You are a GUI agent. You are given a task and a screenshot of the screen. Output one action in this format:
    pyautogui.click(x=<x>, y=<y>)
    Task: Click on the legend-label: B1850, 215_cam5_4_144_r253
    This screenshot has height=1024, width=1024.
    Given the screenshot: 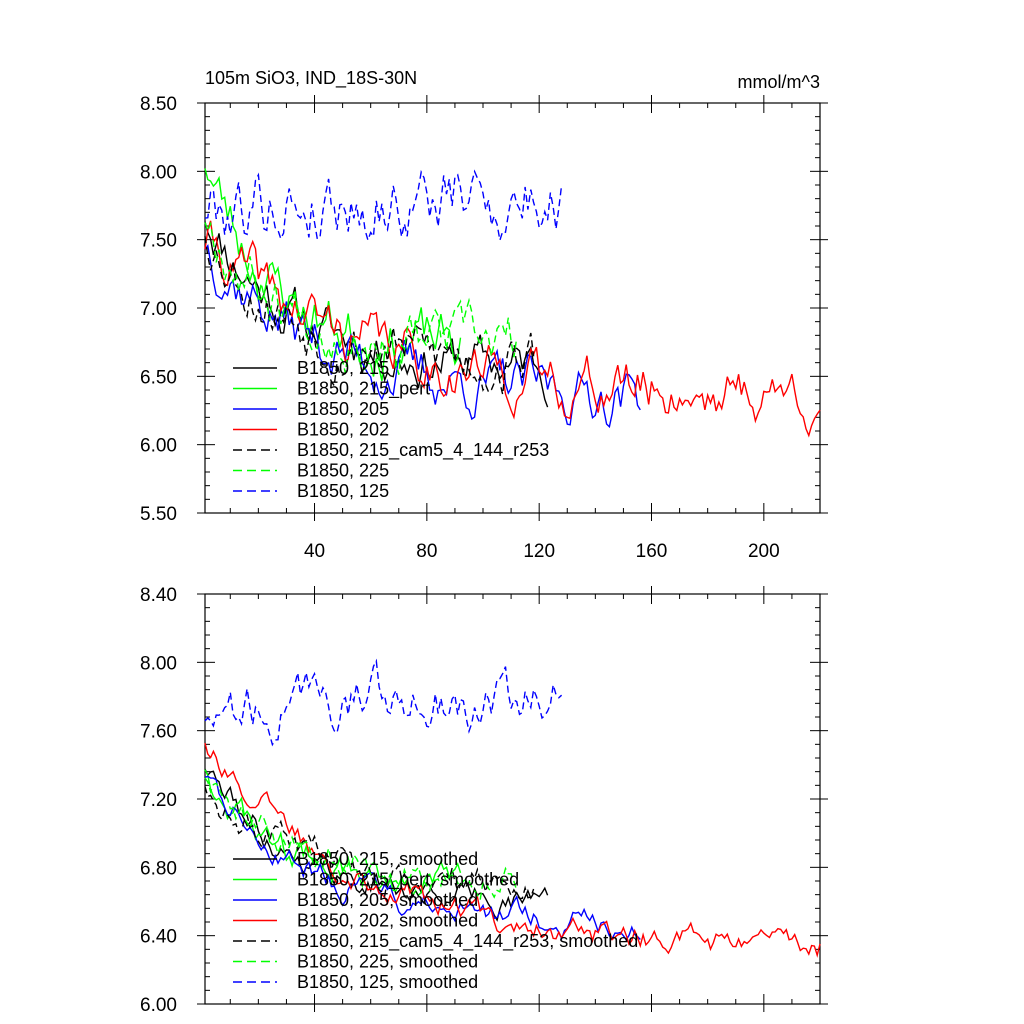 What is the action you would take?
    pyautogui.click(x=423, y=450)
    